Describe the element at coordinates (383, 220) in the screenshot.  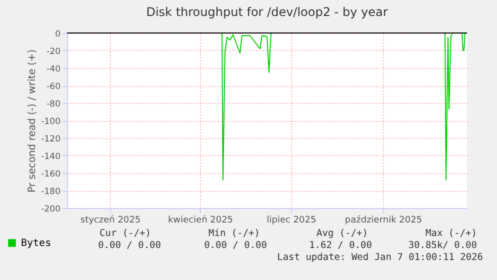
I see `x-tick-label: październik 2025` at that location.